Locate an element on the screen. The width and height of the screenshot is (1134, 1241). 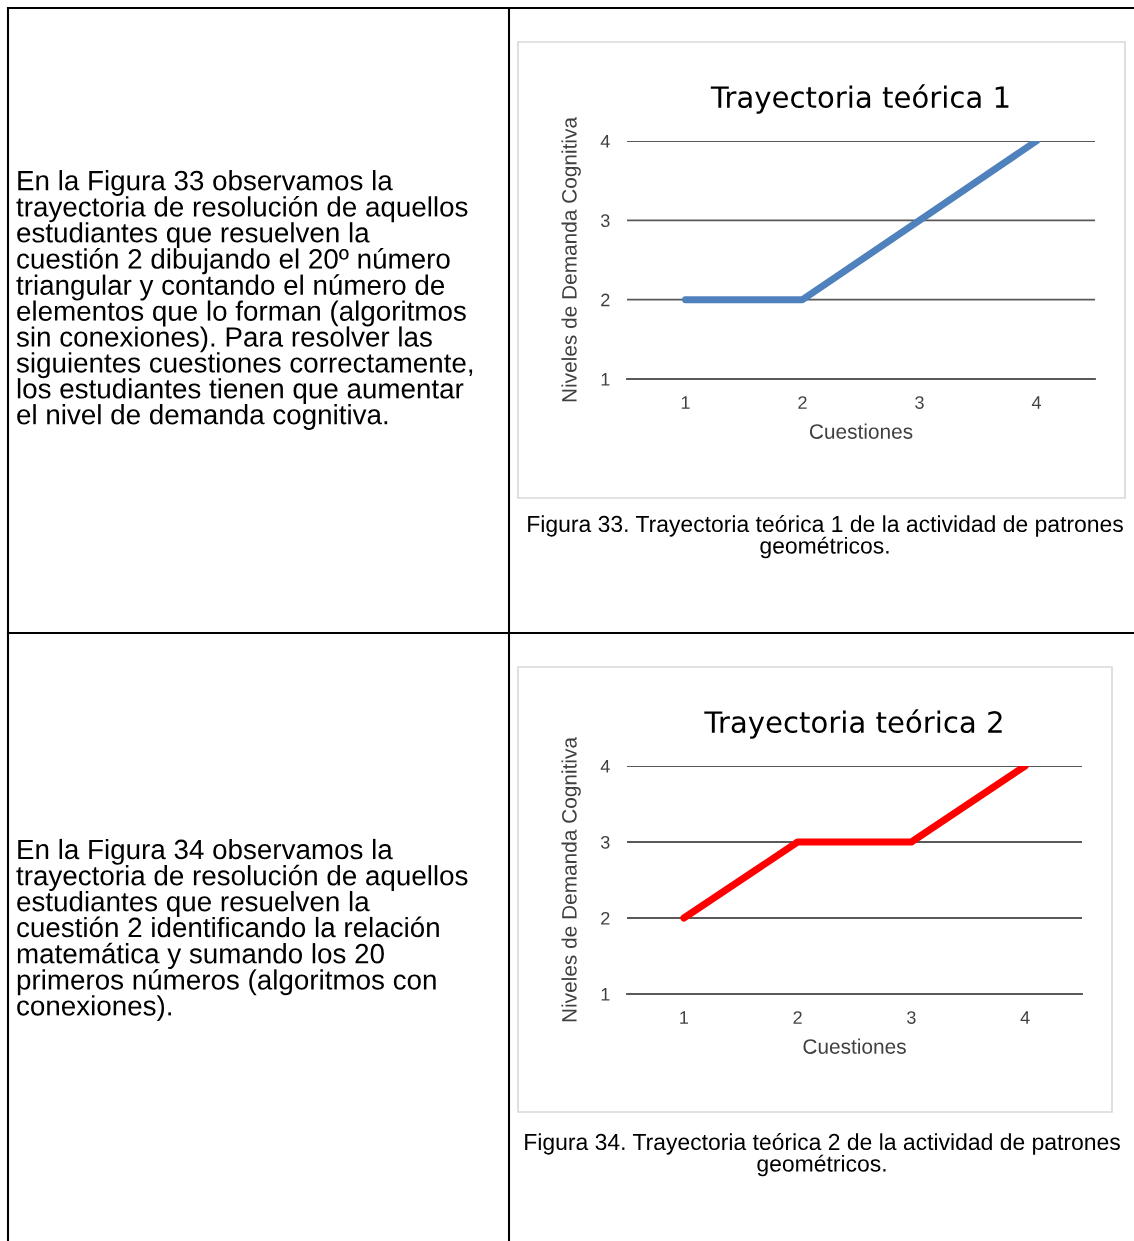
text: En la Figura 34 observamos la trayectoria de resolución de aquellos estudiantes que resuelven la cuestión 2 identificando la relación matemática y sumando los 20 primeros números (algoritmos con conexiones). is located at coordinates (242, 930).